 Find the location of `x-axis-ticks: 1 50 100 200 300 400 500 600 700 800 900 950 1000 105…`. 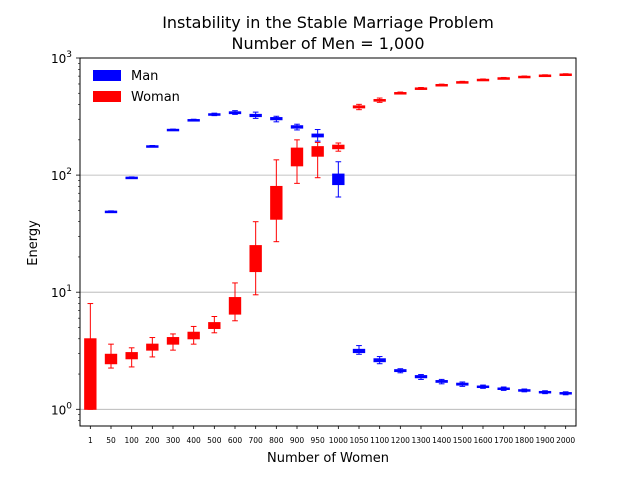

x-axis-ticks: 1 50 100 200 300 400 500 600 700 800 900 950 1000 105… is located at coordinates (331, 435).